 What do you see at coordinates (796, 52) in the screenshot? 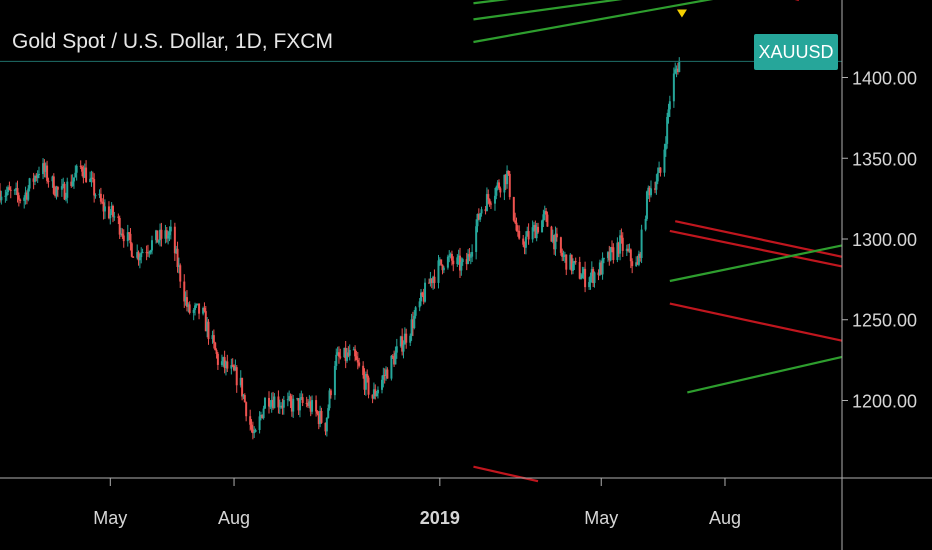
I see `symbol-price-tag: XAUUSD` at bounding box center [796, 52].